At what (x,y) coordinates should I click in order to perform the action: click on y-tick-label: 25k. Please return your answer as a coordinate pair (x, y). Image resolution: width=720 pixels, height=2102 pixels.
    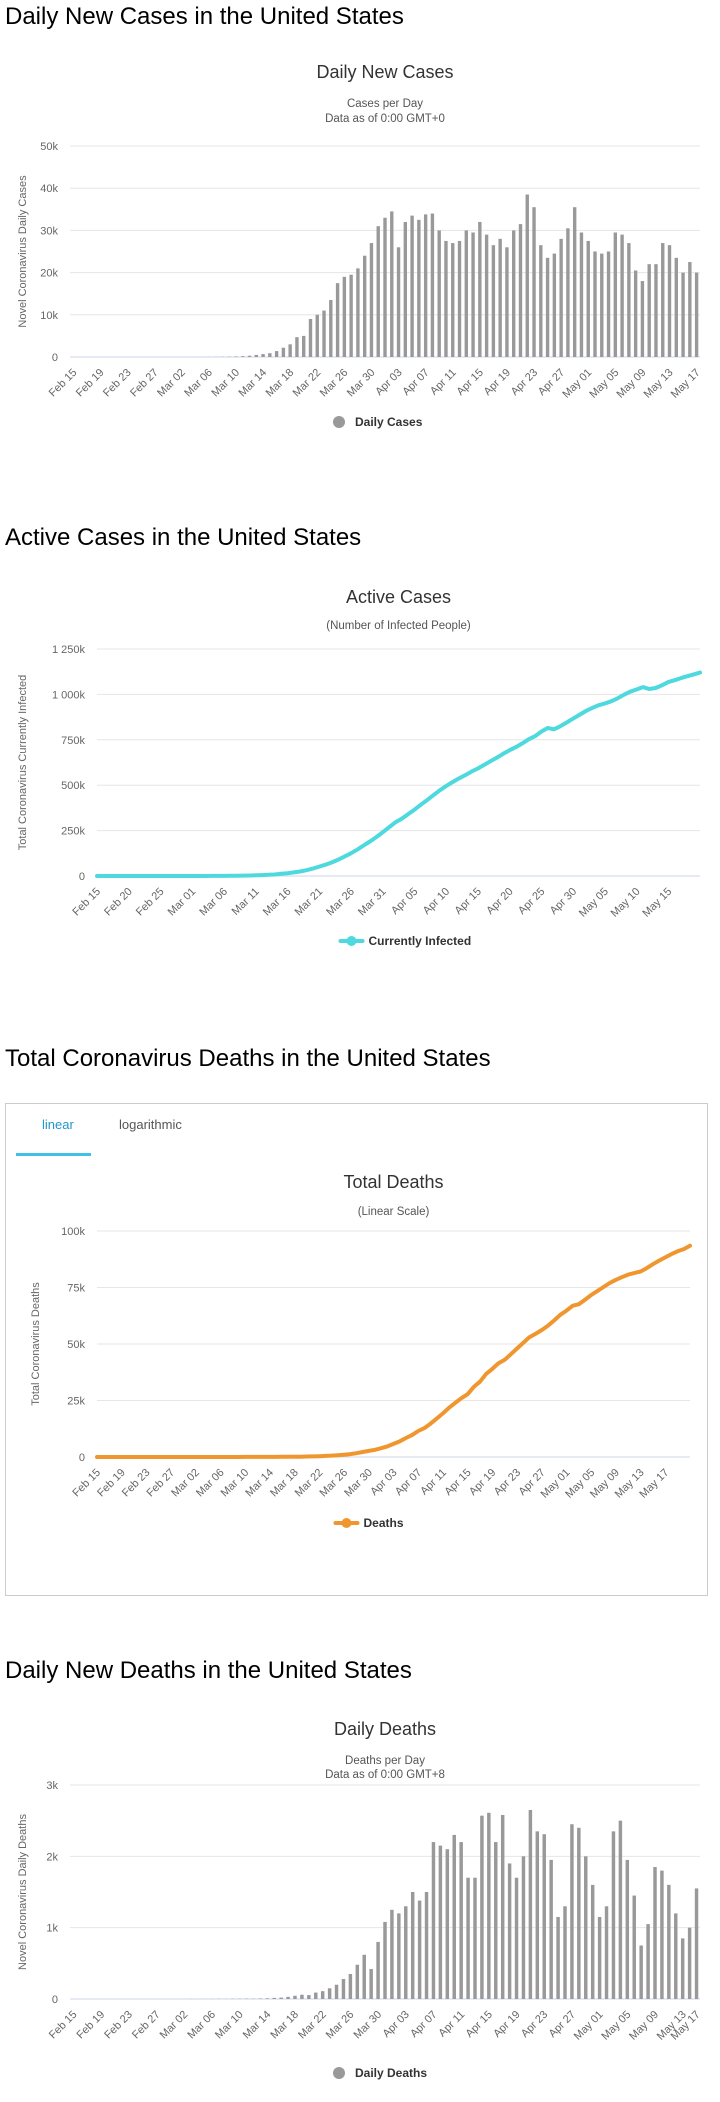
    Looking at the image, I should click on (76, 1402).